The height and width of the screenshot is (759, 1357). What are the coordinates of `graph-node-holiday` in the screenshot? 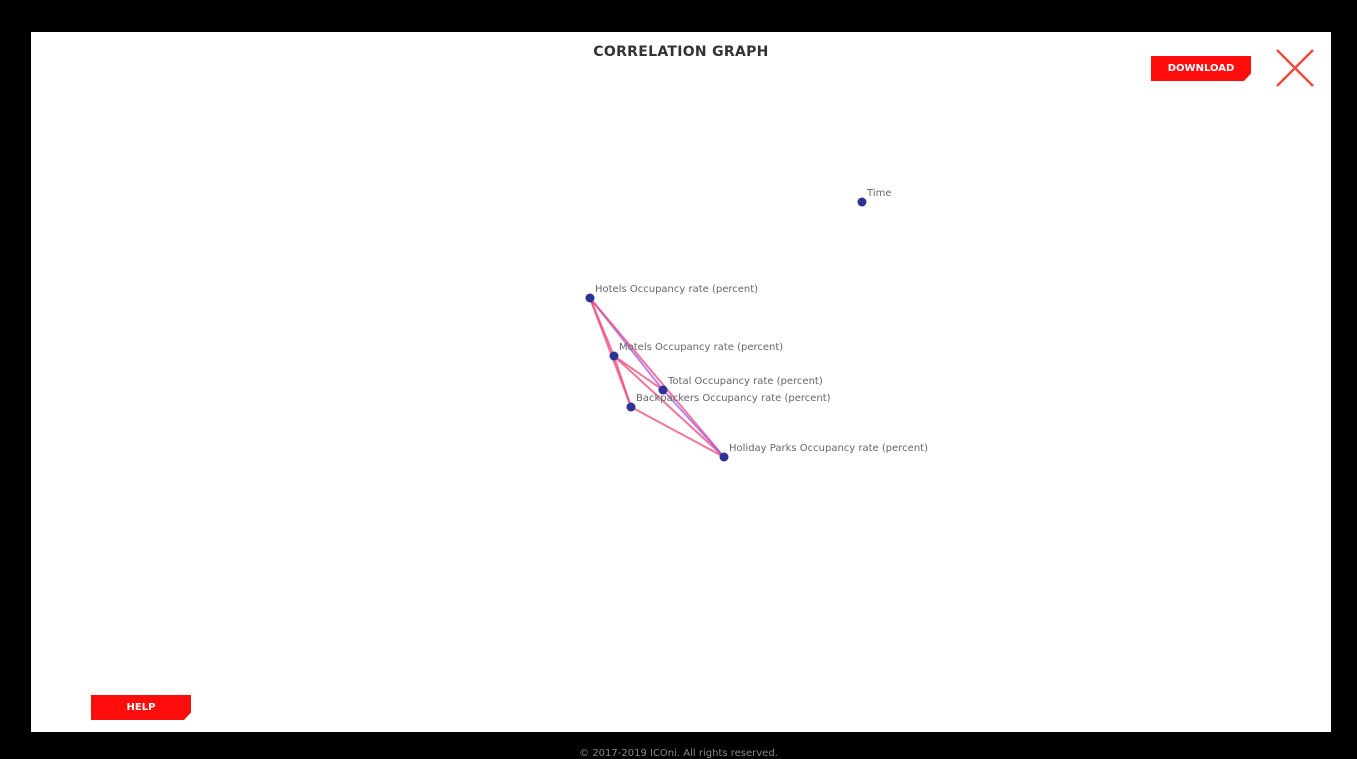 It's located at (724, 457).